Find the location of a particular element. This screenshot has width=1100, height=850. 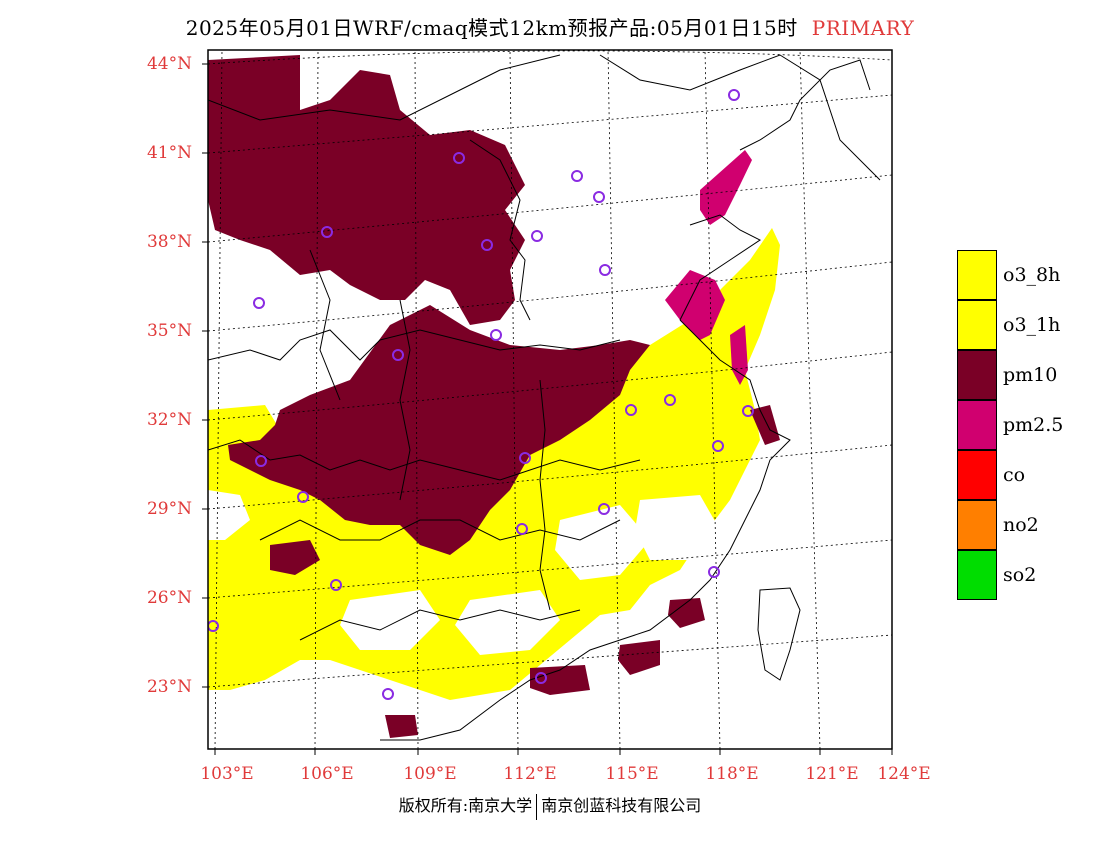

pm25-area-north is located at coordinates (726, 187).